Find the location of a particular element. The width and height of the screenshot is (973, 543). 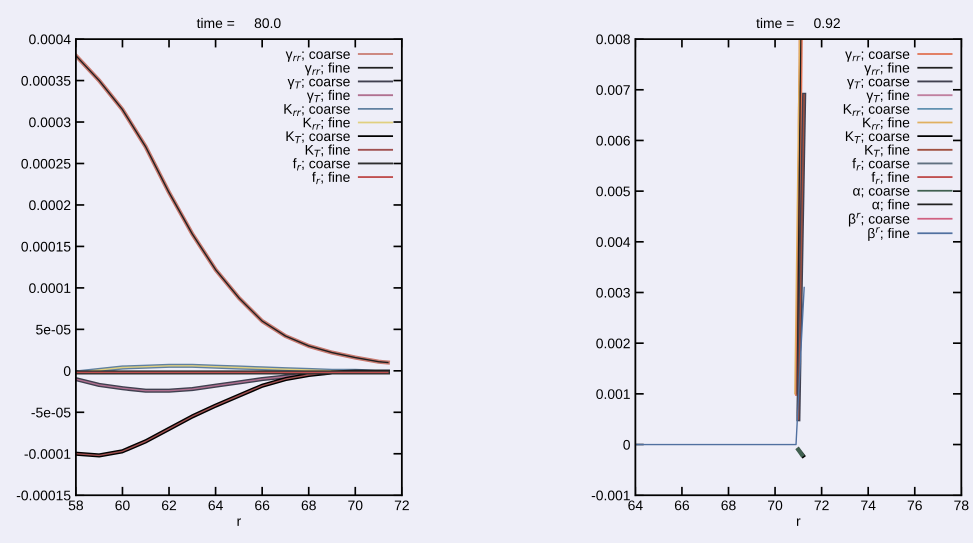

y-tick-label: 0.00035 is located at coordinates (45, 81).